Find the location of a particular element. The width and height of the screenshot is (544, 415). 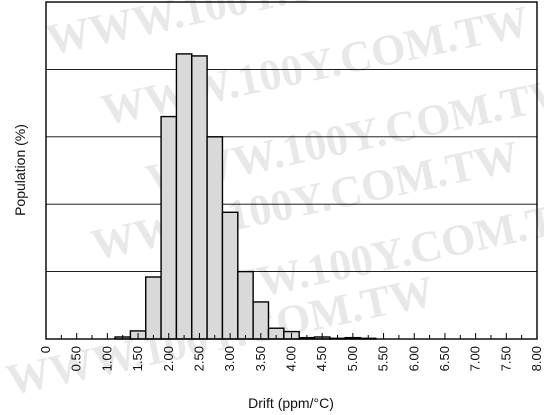

x-tick-label: 7.00 is located at coordinates (475, 358).